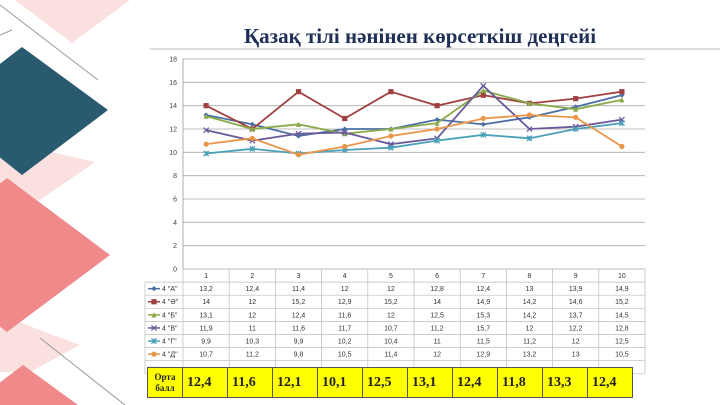 Image resolution: width=720 pixels, height=405 pixels. What do you see at coordinates (175, 270) in the screenshot?
I see `y-tick-label: 0` at bounding box center [175, 270].